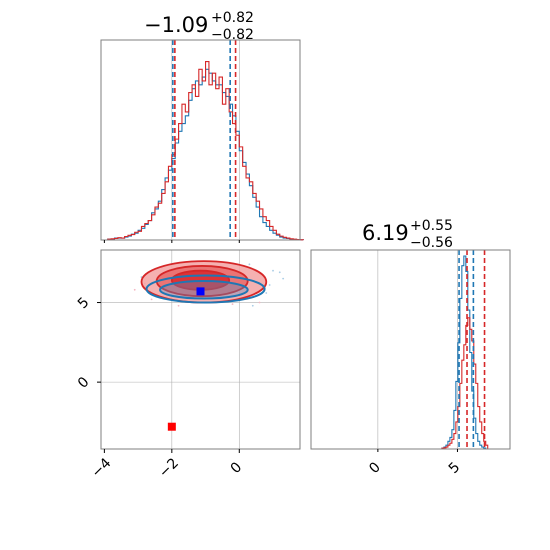 This screenshot has width=550, height=550. I want to click on y-tick-label-0: 0, so click(84, 383).